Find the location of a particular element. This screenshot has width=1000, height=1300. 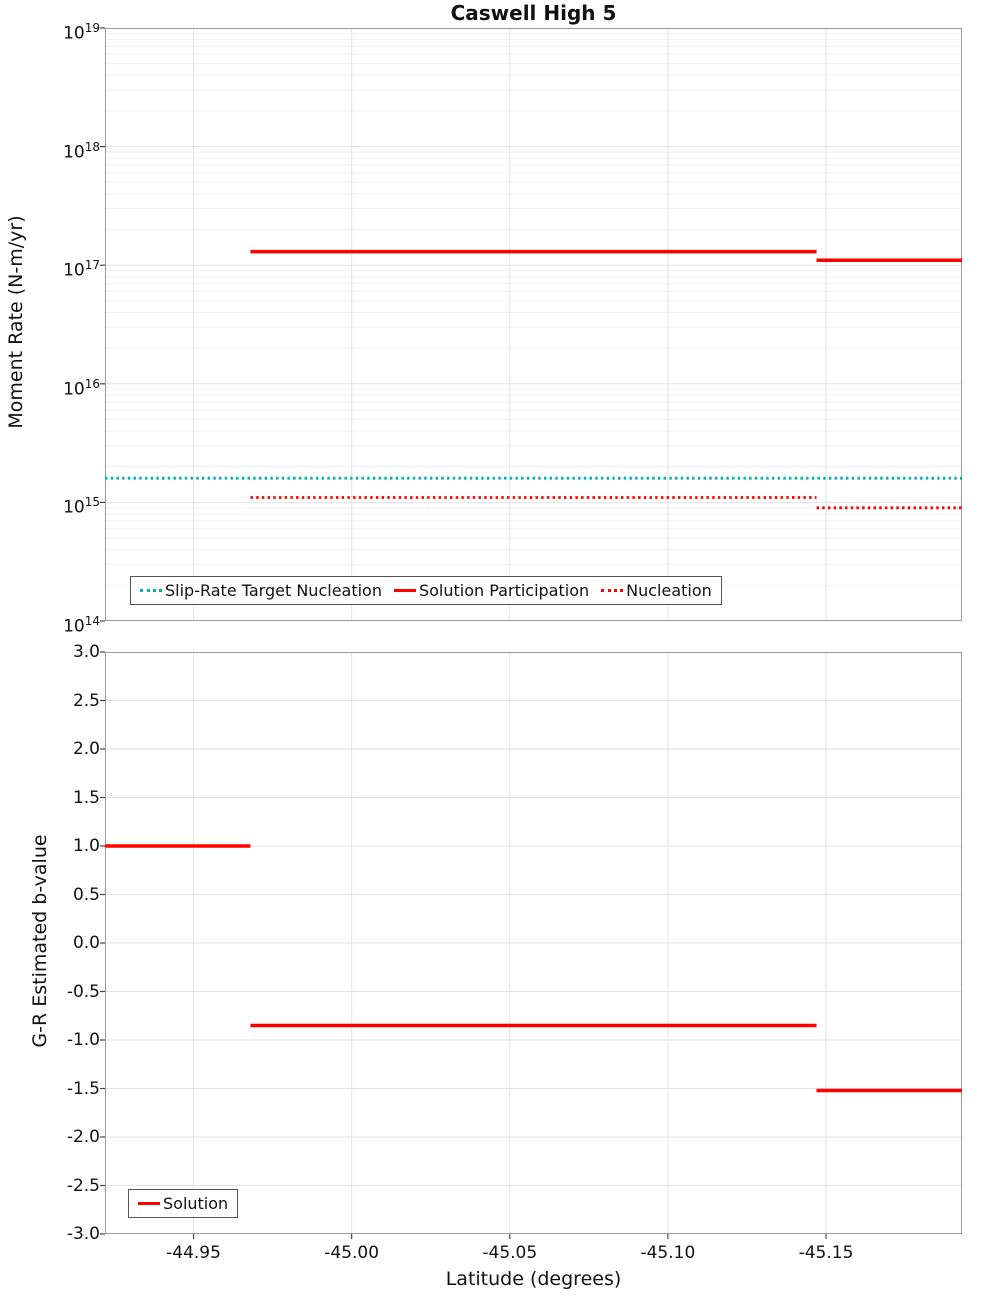

legend-item-solution-participation: Solution Participation is located at coordinates (491, 590).